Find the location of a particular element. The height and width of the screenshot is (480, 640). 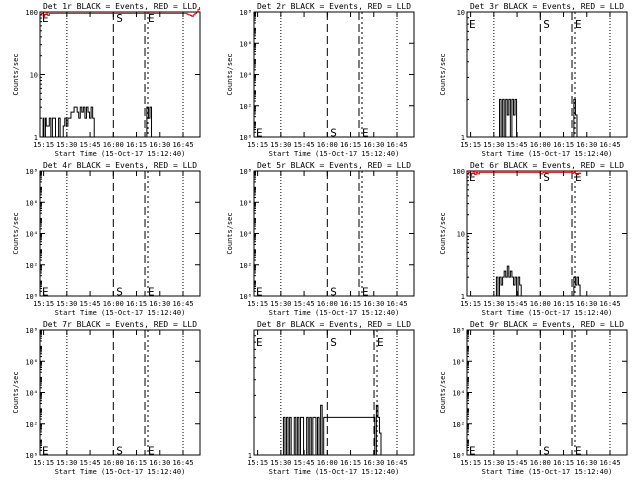

y-tick-label: 10⁸ is located at coordinates (31, 331).